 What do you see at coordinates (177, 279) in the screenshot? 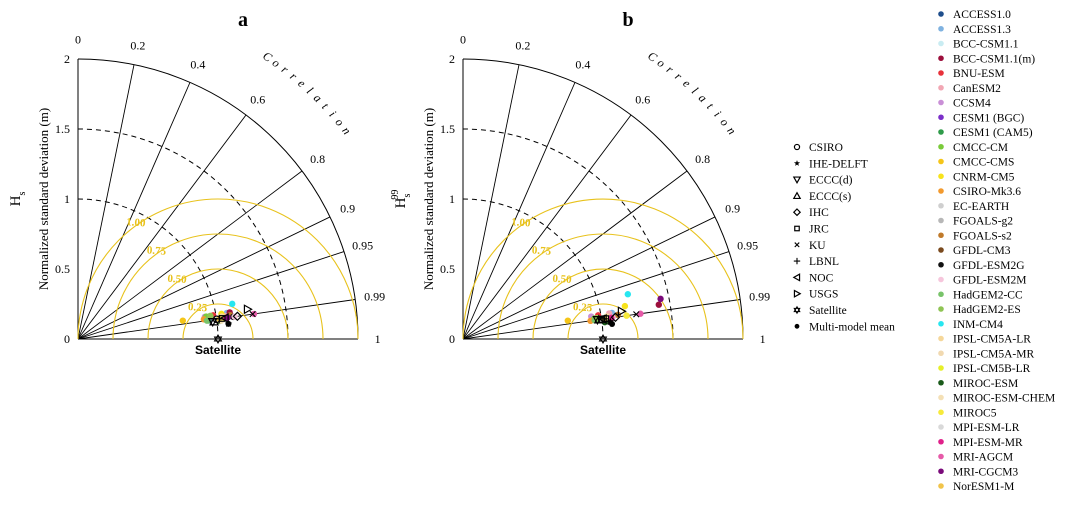
I see `crmsd-label: 0.50` at bounding box center [177, 279].